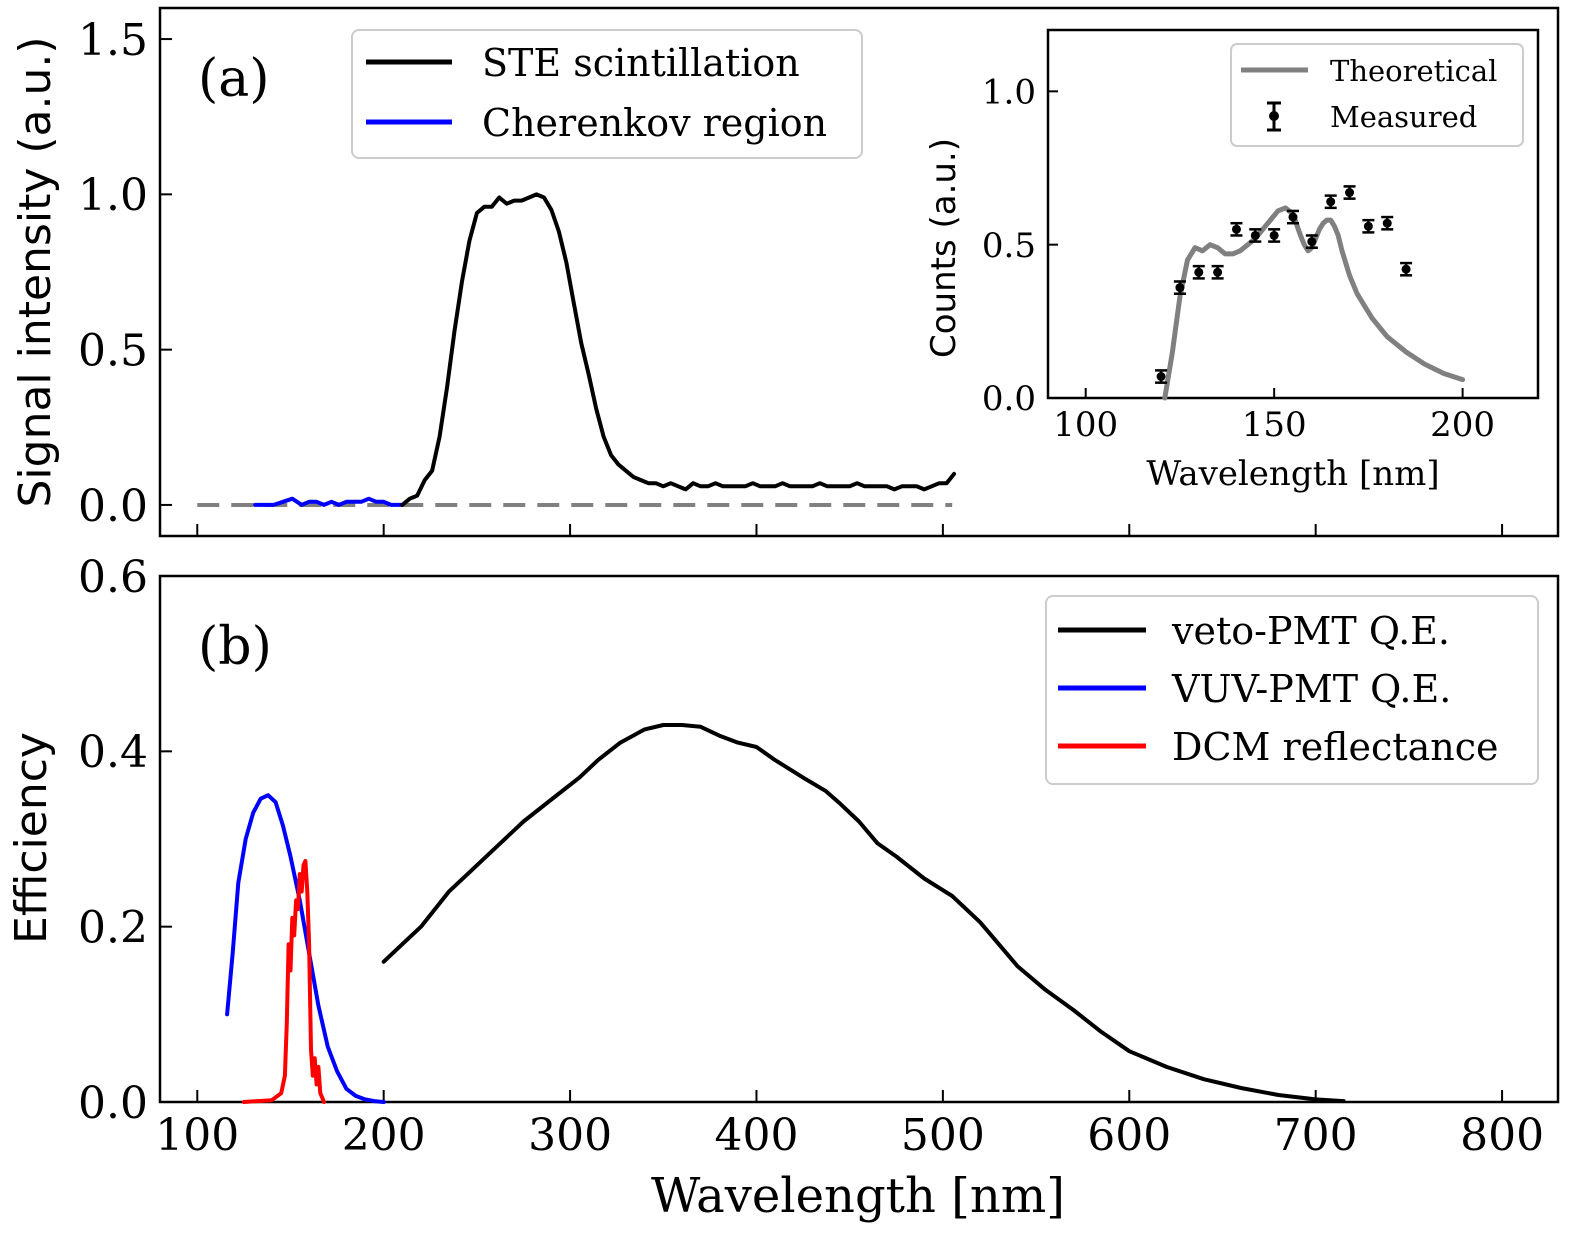 This screenshot has height=1240, width=1578. What do you see at coordinates (113, 752) in the screenshot?
I see `y-tick-label: 0.4` at bounding box center [113, 752].